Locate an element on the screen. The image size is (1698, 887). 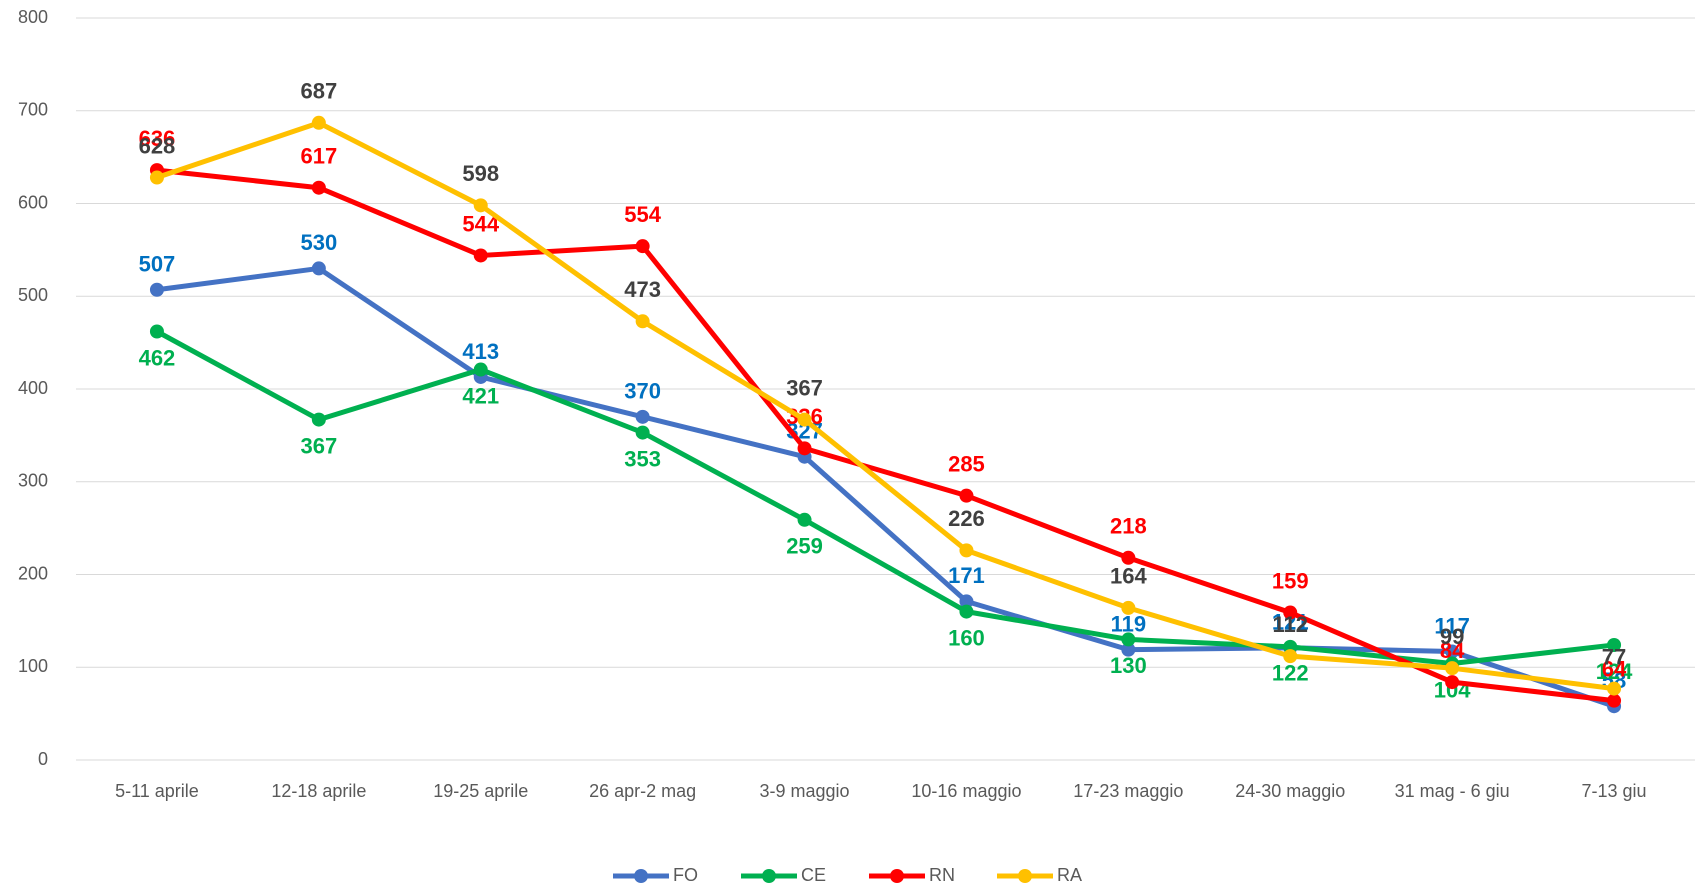
x-tick-label: 31 mag - 6 giu is located at coordinates (1452, 791).